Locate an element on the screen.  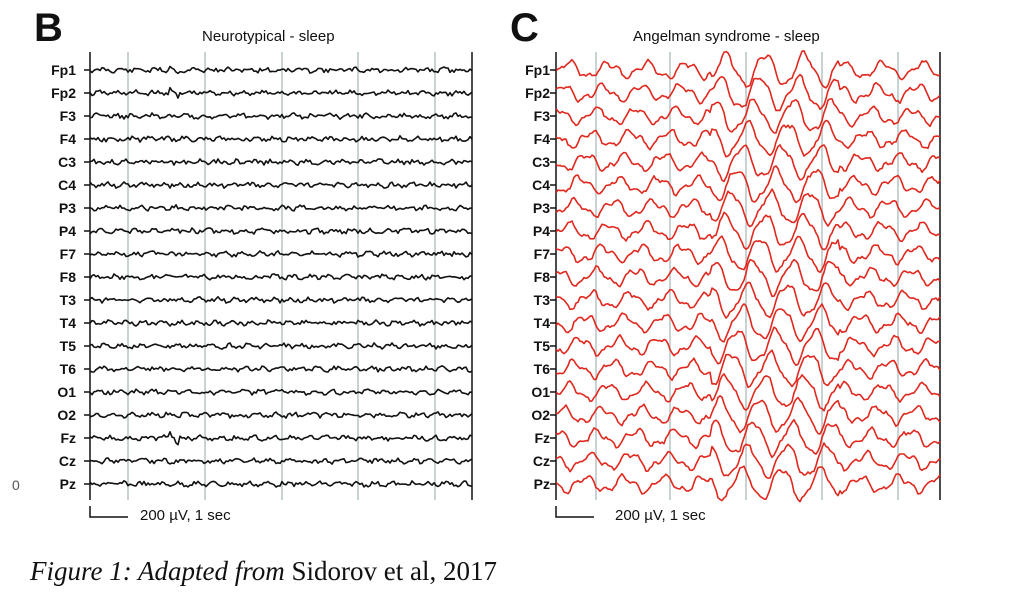
panel-title: Neurotypical - sleep is located at coordinates (268, 36).